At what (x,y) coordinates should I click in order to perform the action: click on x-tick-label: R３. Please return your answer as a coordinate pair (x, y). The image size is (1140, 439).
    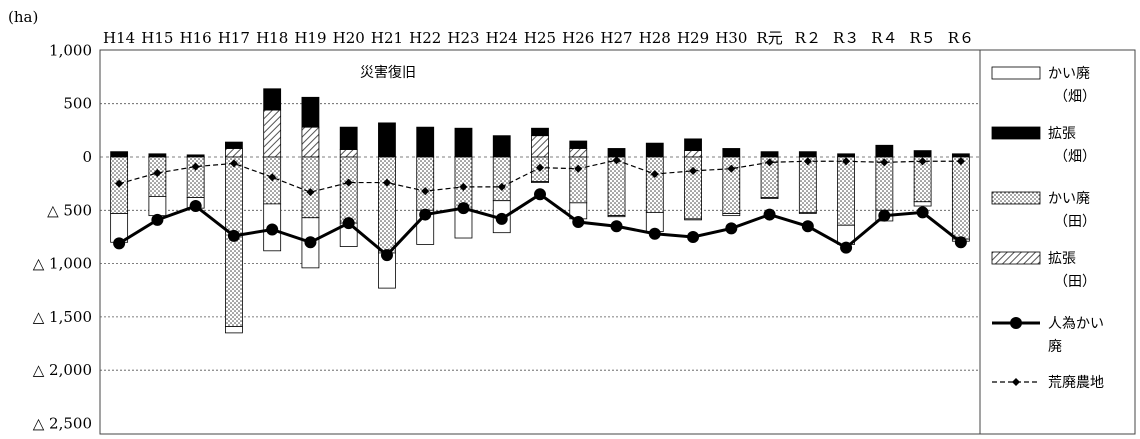
    Looking at the image, I should click on (846, 38).